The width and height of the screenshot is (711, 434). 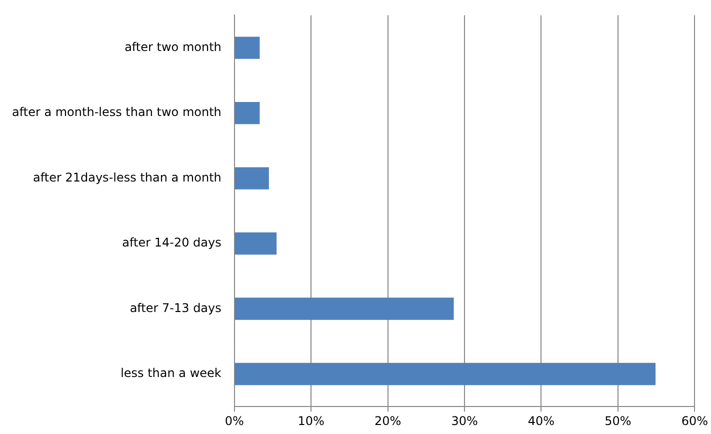 What do you see at coordinates (388, 421) in the screenshot?
I see `x-tick-label: 20%` at bounding box center [388, 421].